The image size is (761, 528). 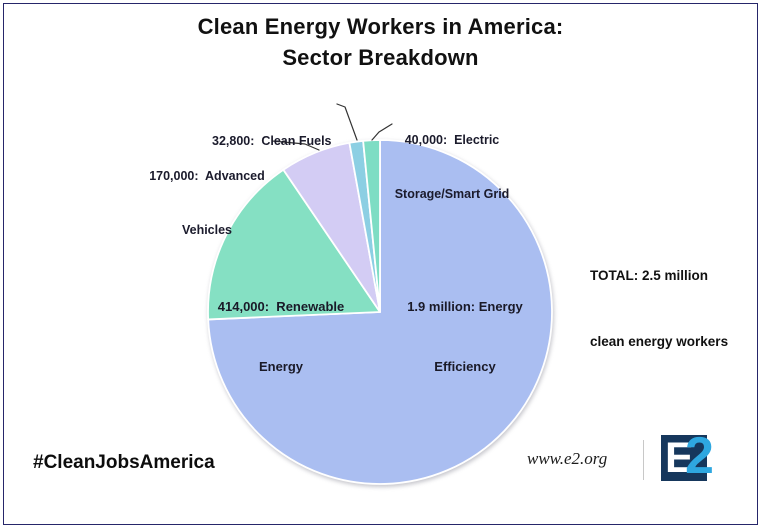 I want to click on e2-logo-letter-e: E, so click(x=679, y=458).